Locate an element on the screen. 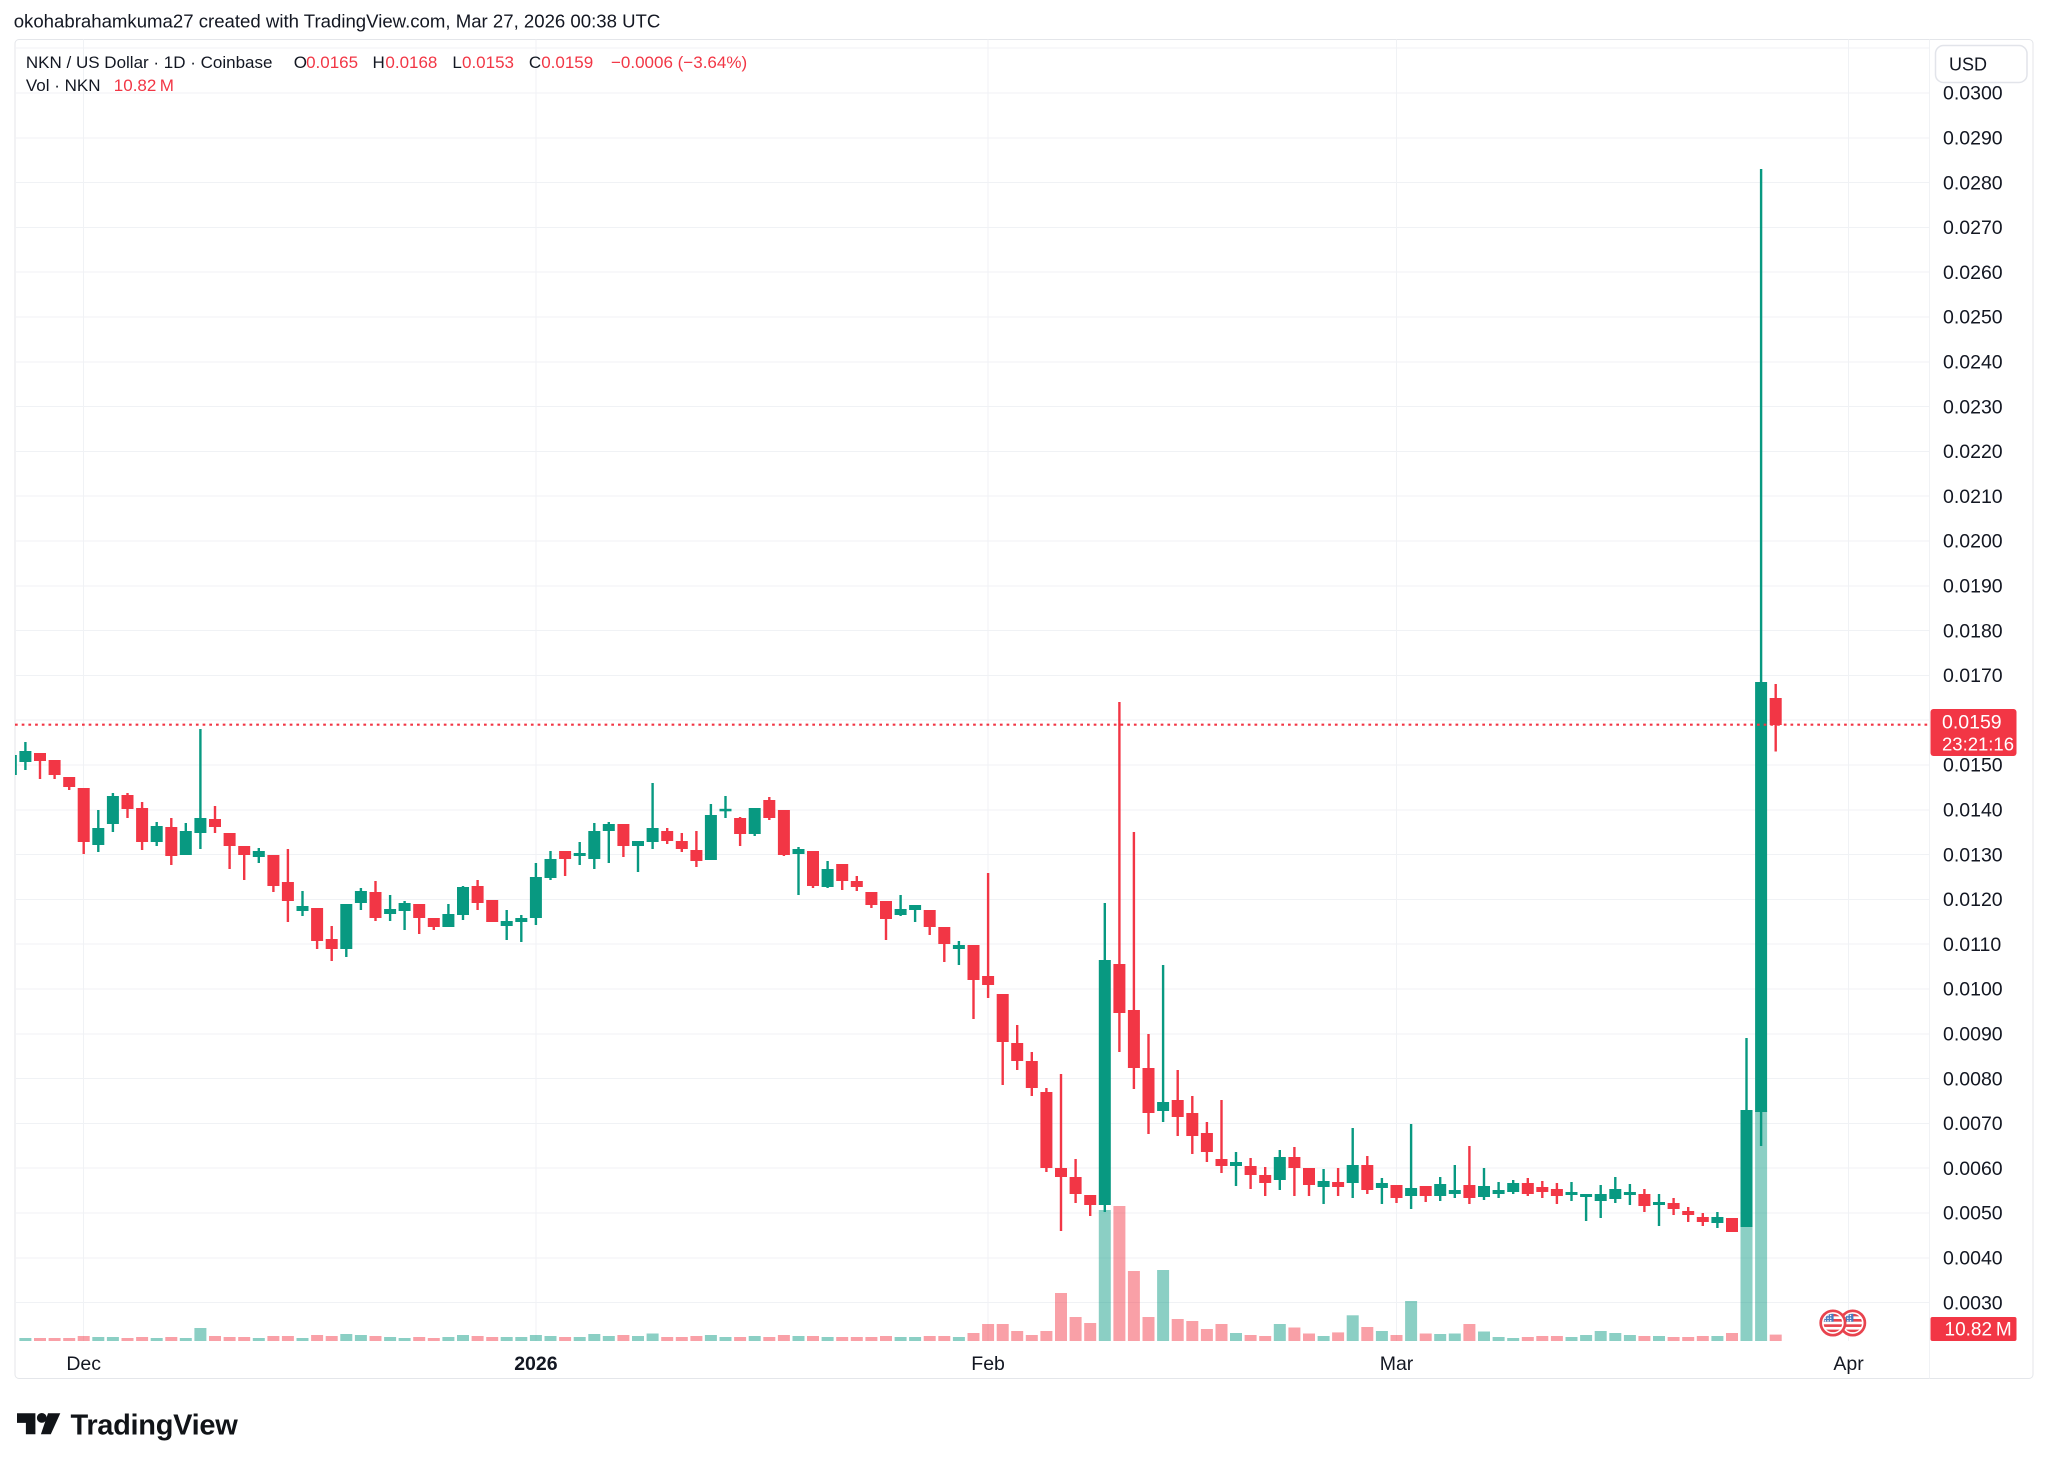 This screenshot has width=2048, height=1469. svg-text: 0.0100 is located at coordinates (1973, 990).